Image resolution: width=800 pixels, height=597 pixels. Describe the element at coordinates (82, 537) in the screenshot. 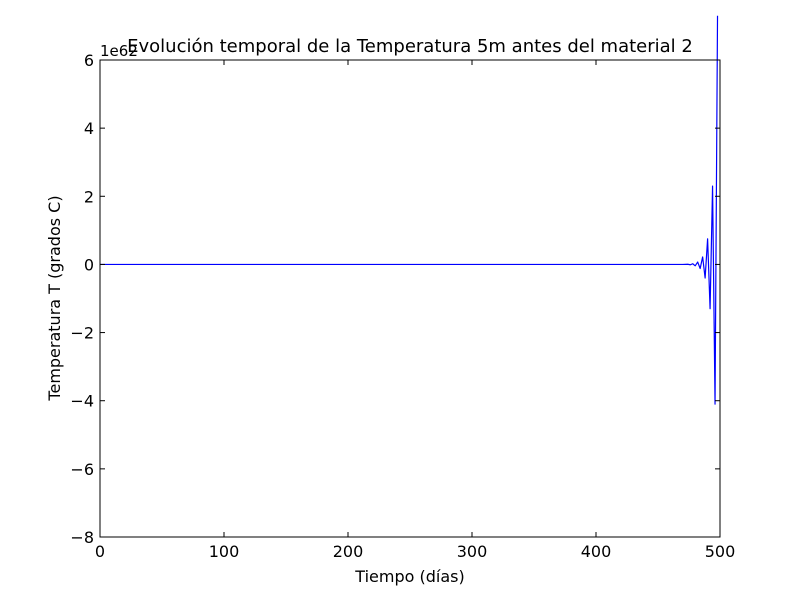

I see `y-tick-label: −8` at that location.